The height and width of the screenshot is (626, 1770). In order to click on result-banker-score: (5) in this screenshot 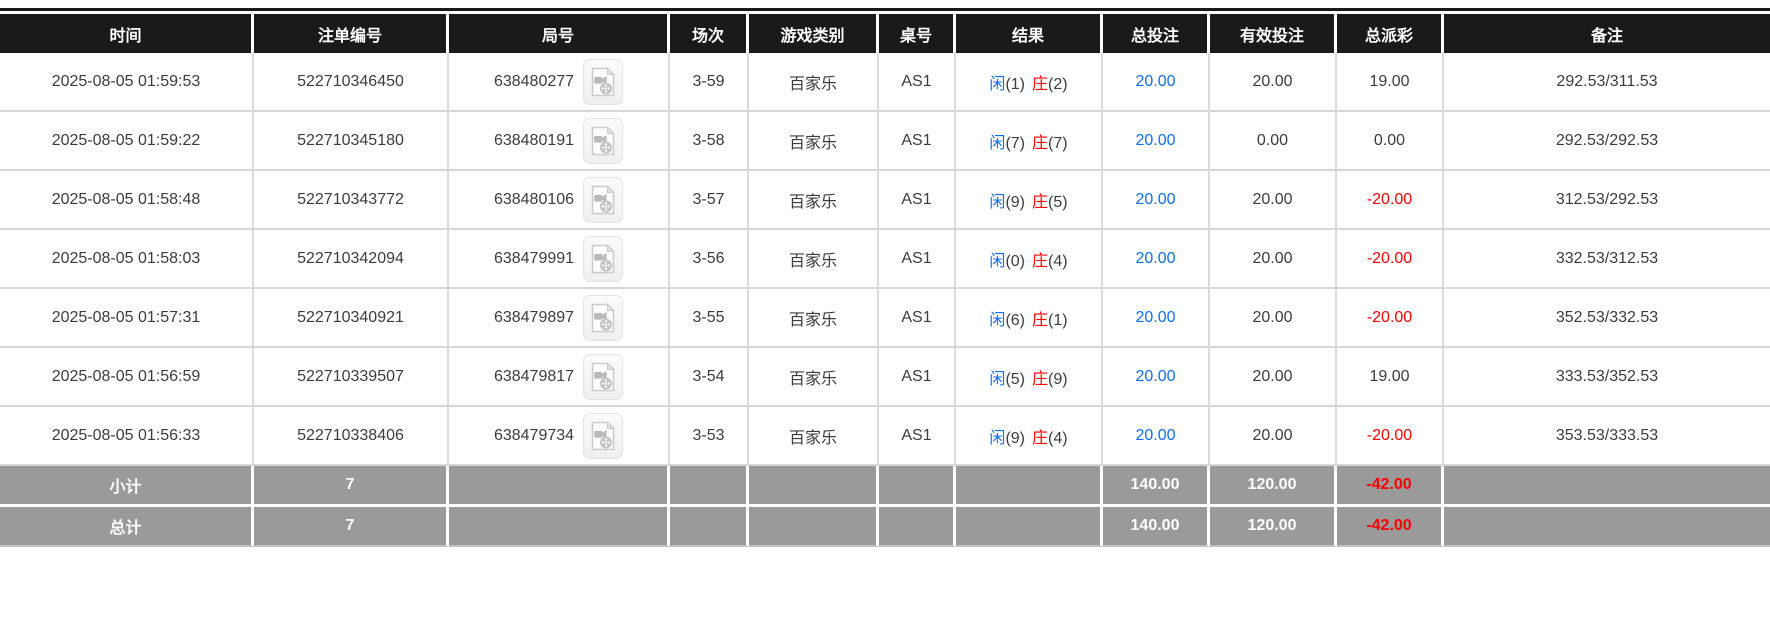, I will do `click(1058, 202)`.